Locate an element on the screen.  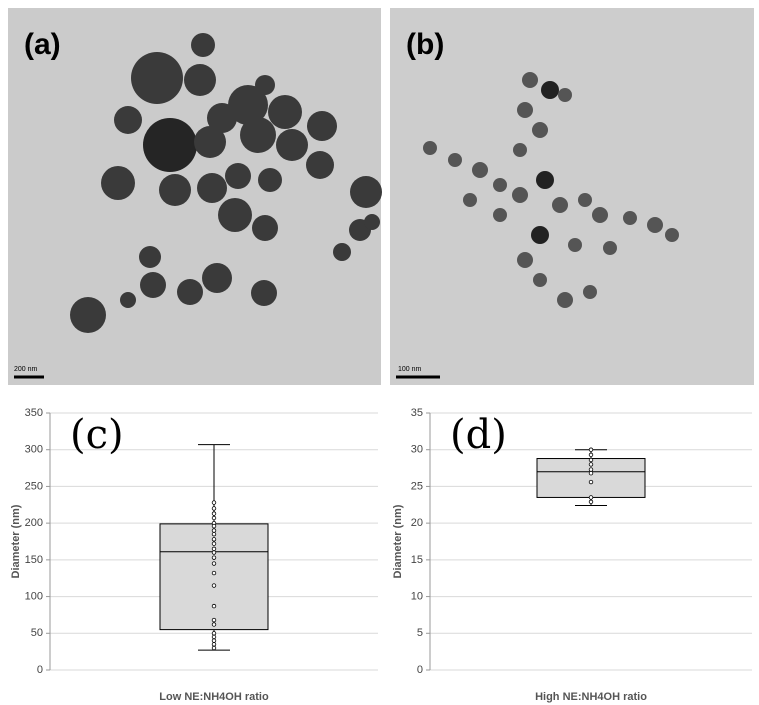
panel-label: (a) is located at coordinates (42, 44).